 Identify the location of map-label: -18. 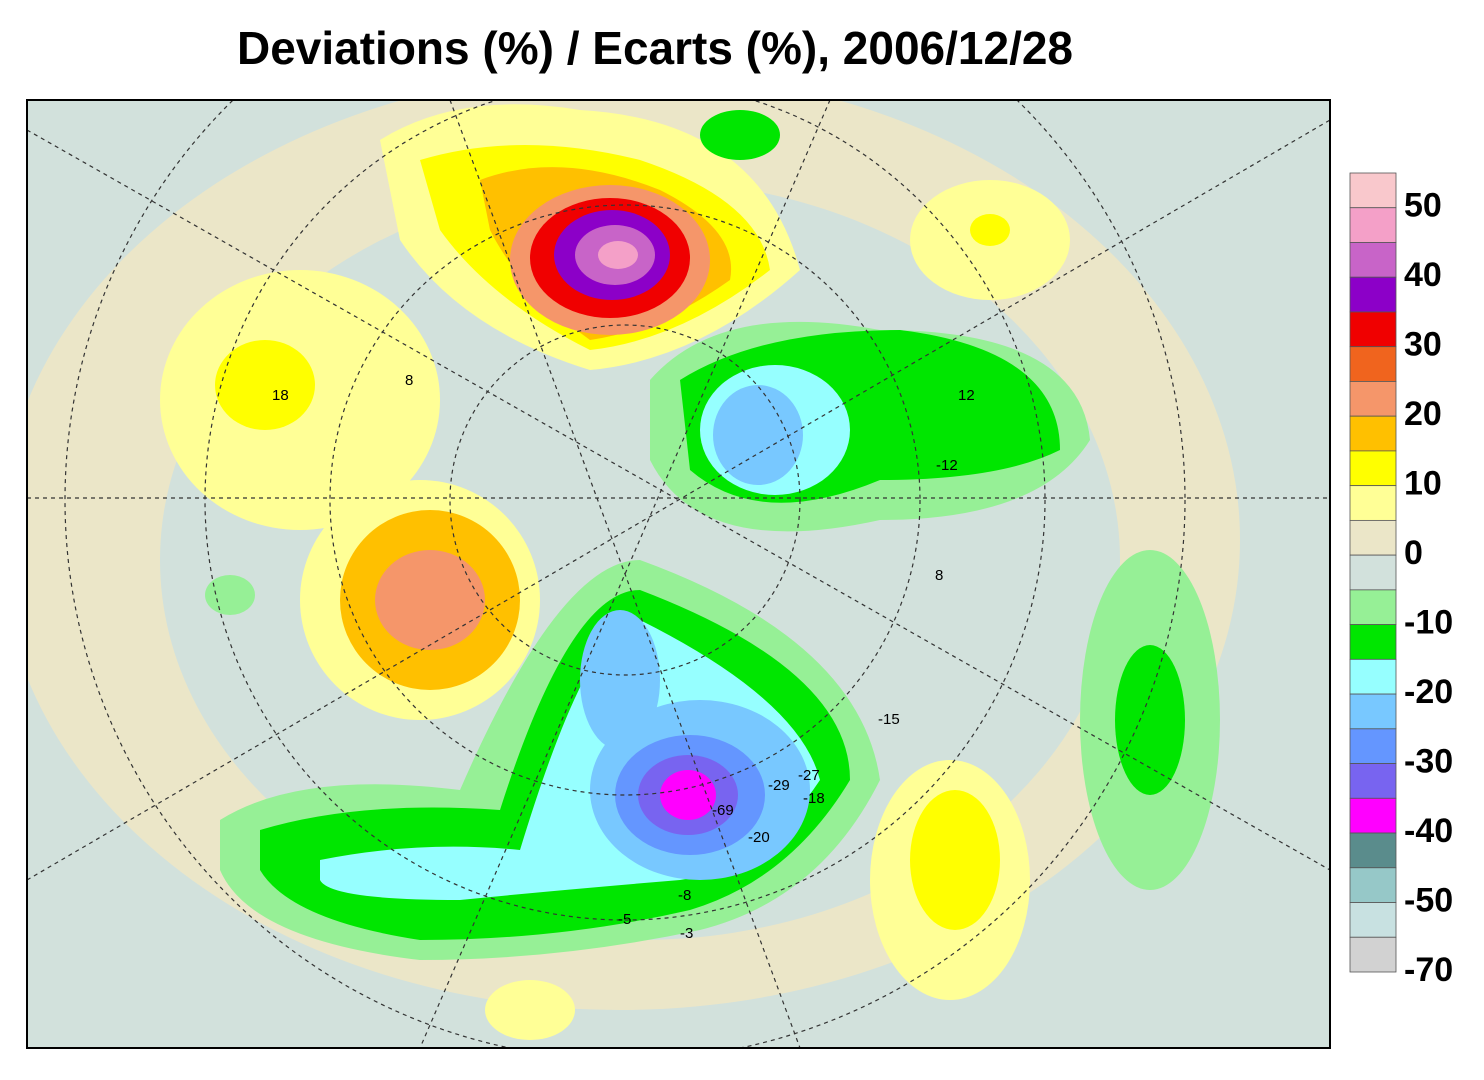
(814, 798).